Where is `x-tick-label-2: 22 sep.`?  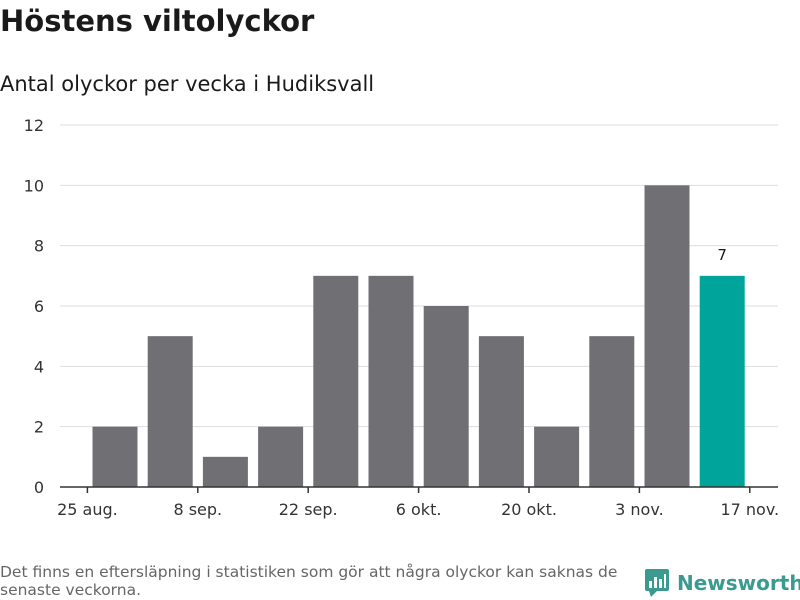 x-tick-label-2: 22 sep. is located at coordinates (308, 509).